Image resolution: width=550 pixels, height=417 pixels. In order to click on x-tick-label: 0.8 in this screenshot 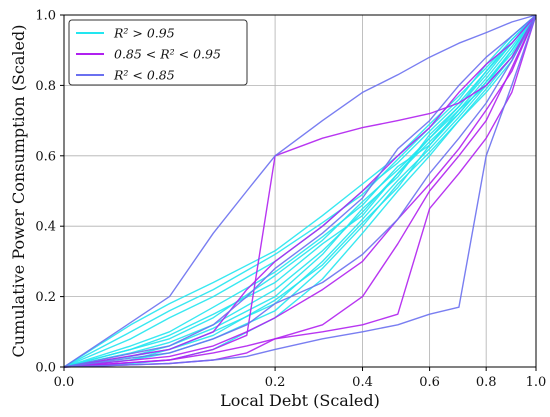, I will do `click(486, 382)`.